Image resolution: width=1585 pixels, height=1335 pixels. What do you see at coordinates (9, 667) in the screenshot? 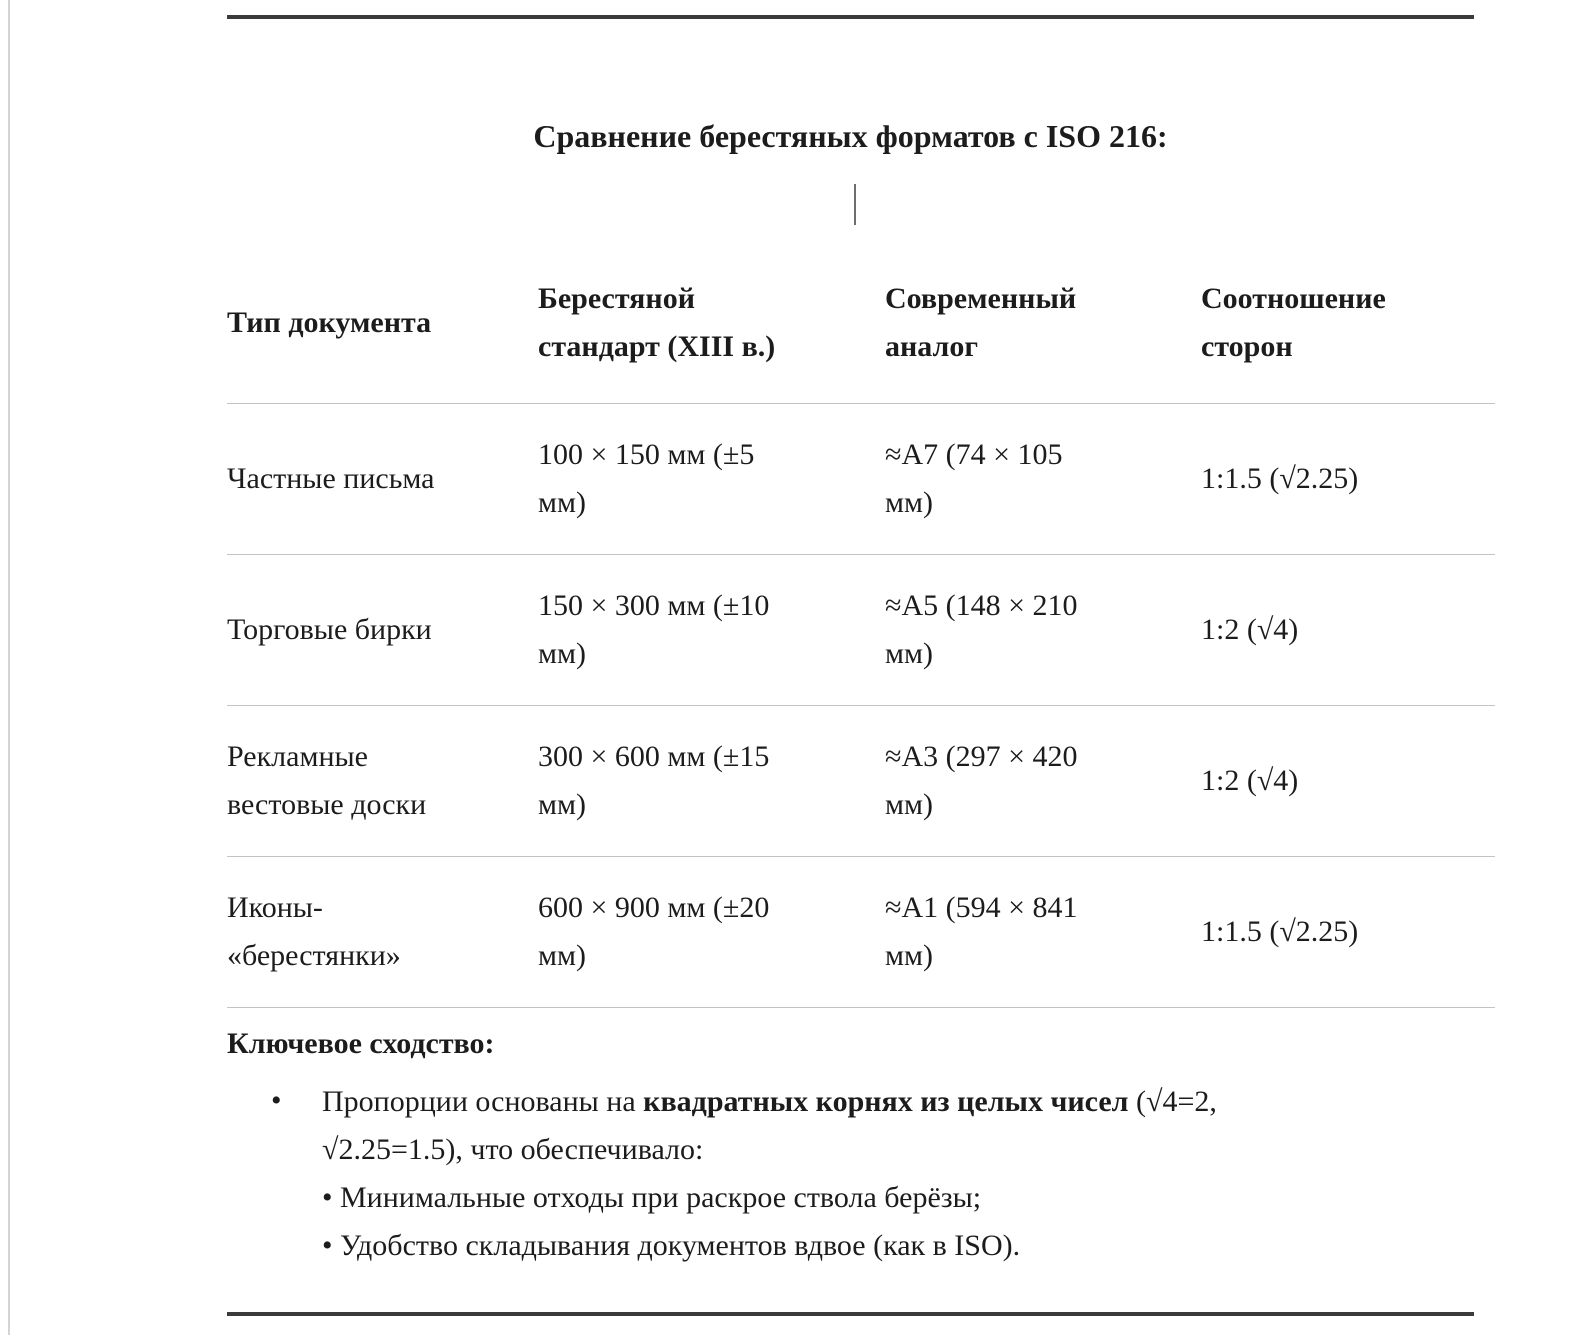
I see `panel-left-border` at bounding box center [9, 667].